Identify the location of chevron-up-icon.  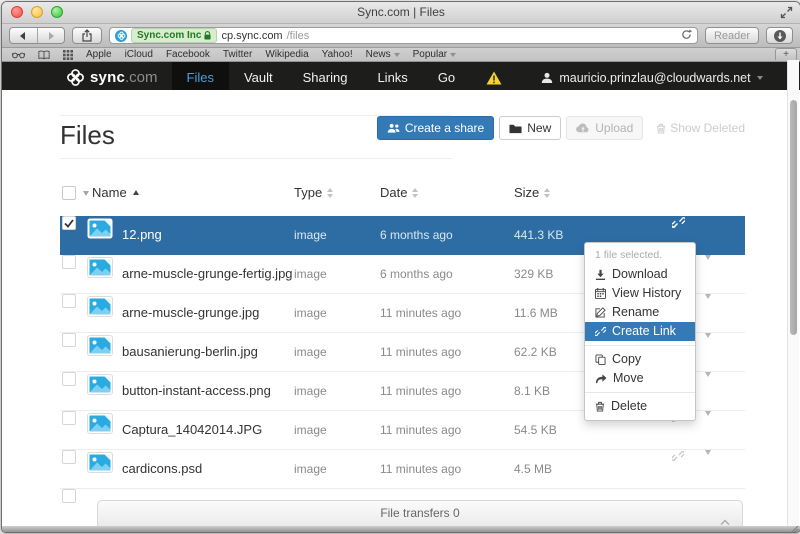
(725, 518).